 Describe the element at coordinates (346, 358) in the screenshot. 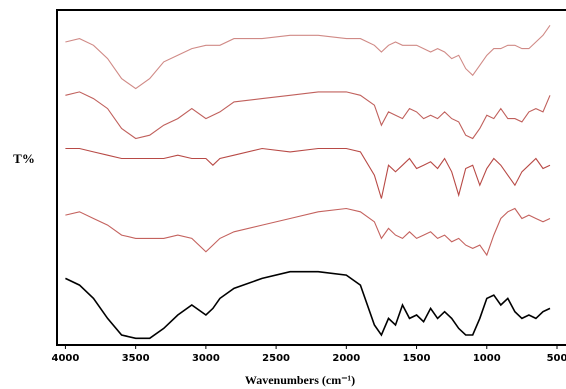

I see `x-tick-label: 2000` at that location.